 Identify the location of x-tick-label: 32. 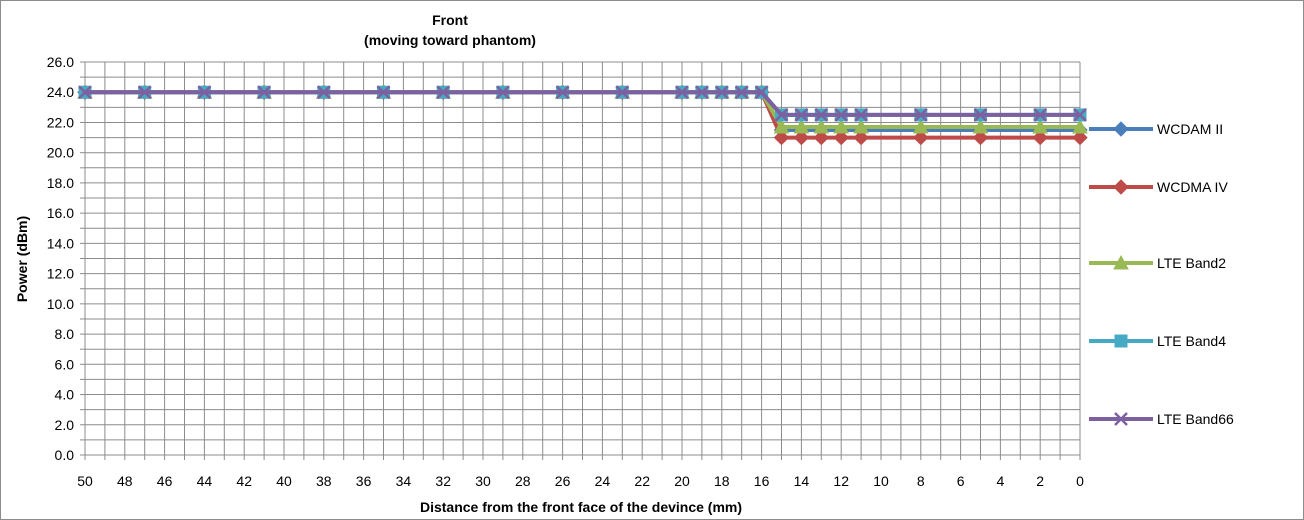
(443, 481).